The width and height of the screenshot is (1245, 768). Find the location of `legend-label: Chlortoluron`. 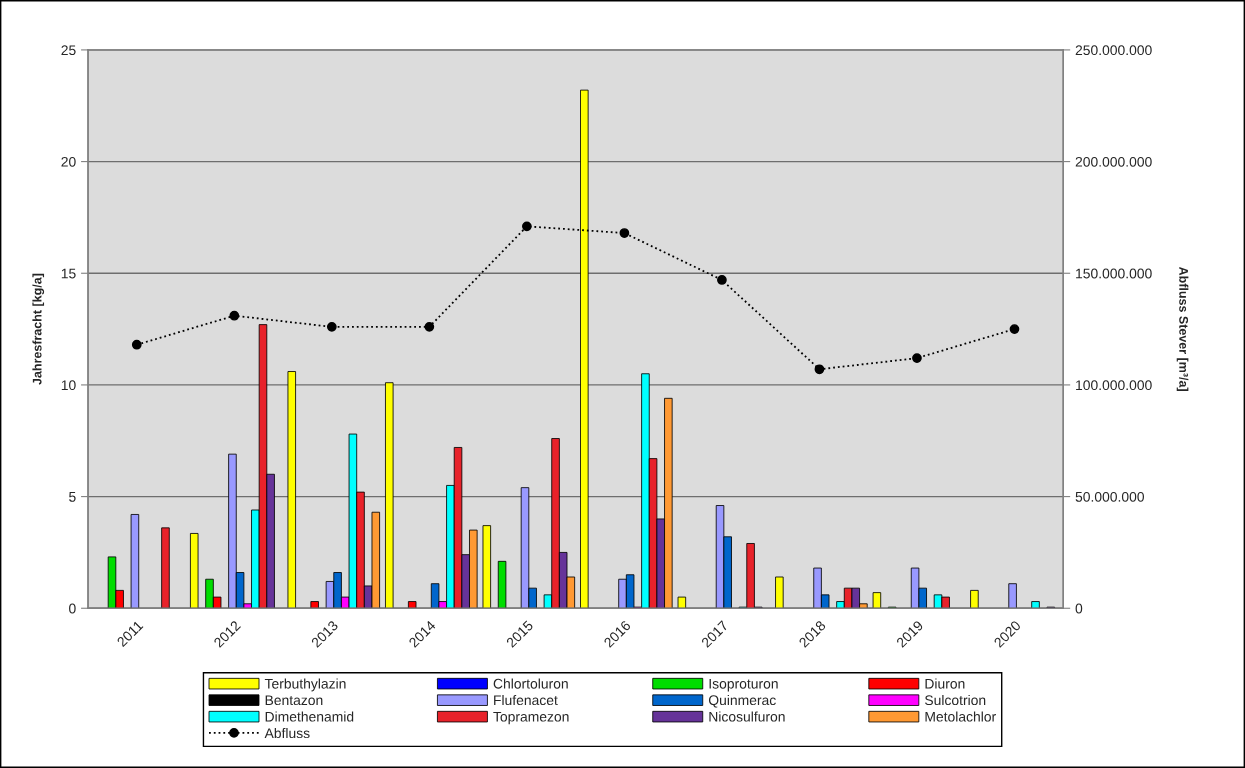

legend-label: Chlortoluron is located at coordinates (530, 683).